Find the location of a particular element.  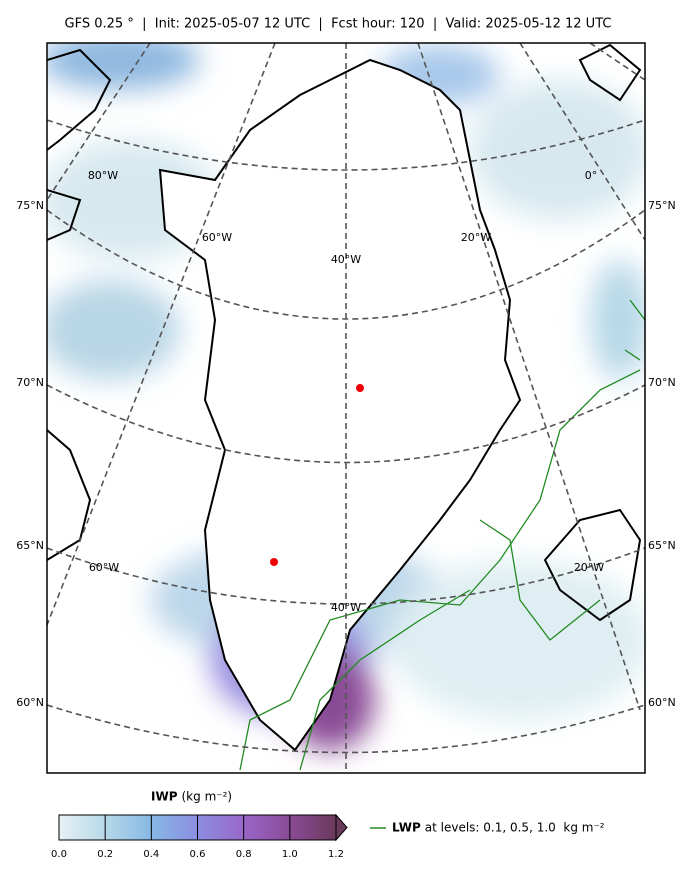

colorbar-extend is located at coordinates (341, 827).